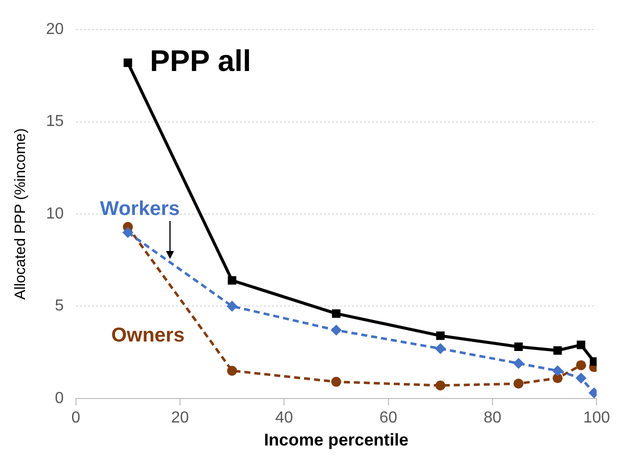 This screenshot has width=621, height=463. I want to click on series-label: PPP all, so click(201, 61).